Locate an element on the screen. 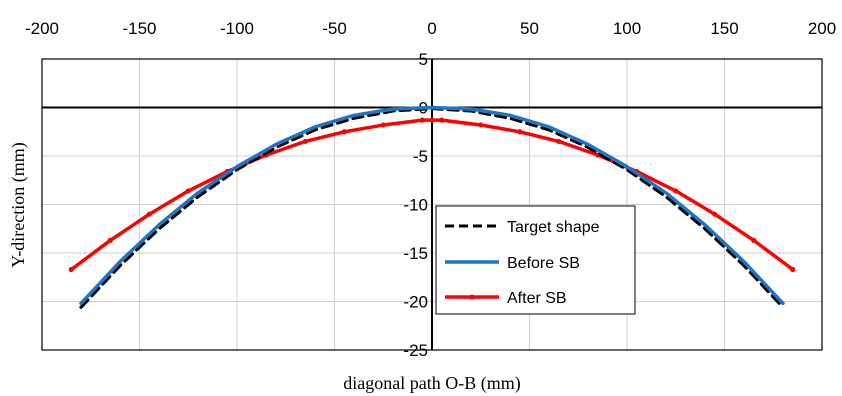 This screenshot has width=842, height=396. legend-marker-after-sb is located at coordinates (472, 297).